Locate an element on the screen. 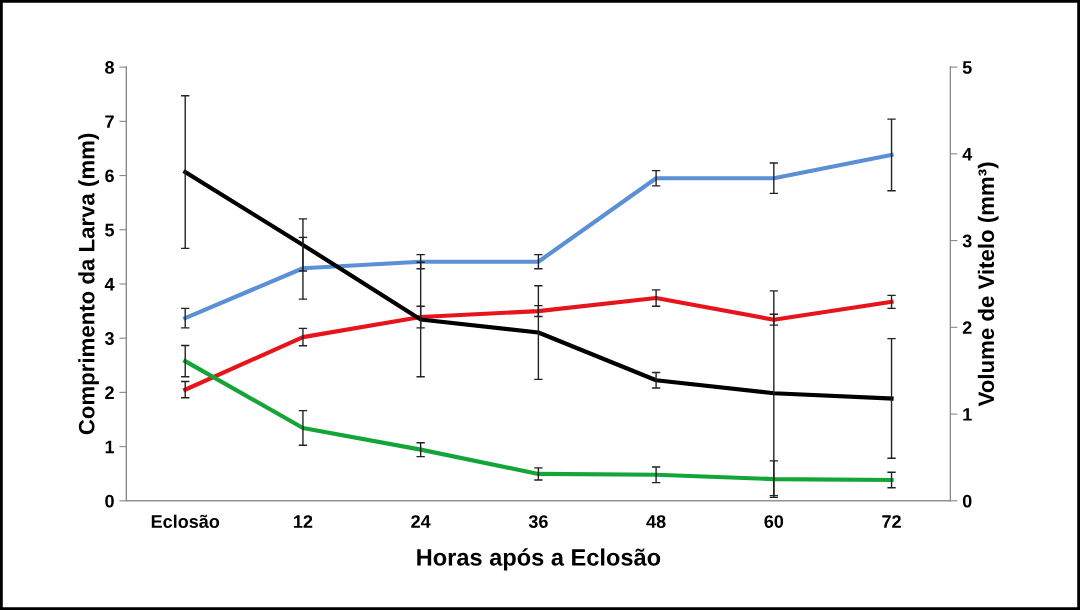  y-axis-title: Comprimento da Larva (mm) is located at coordinates (88, 284).